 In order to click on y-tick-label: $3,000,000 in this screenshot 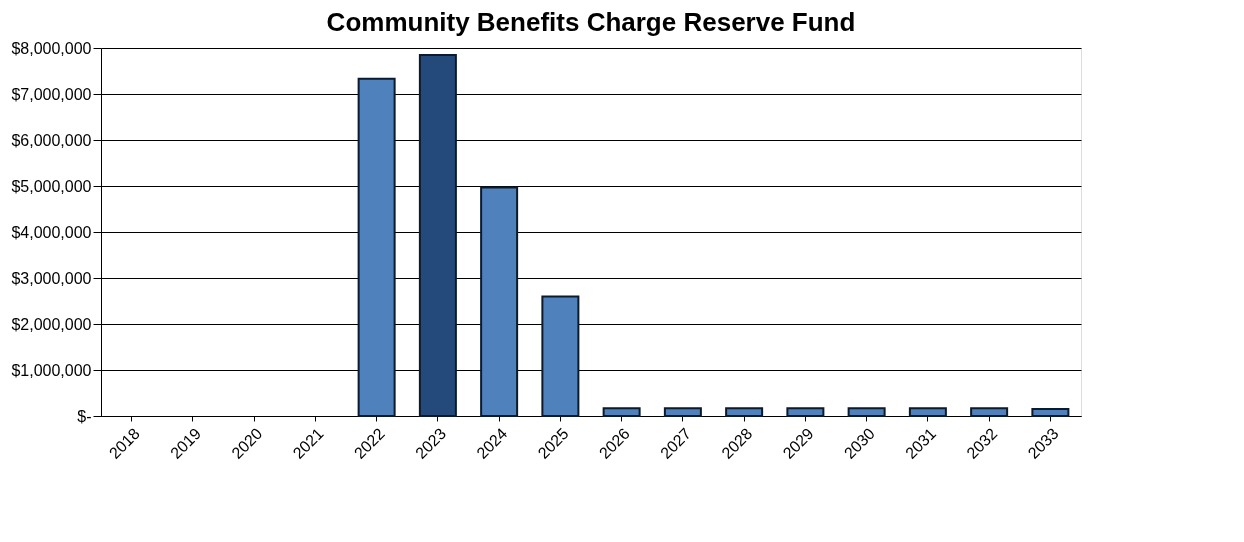, I will do `click(51, 278)`.